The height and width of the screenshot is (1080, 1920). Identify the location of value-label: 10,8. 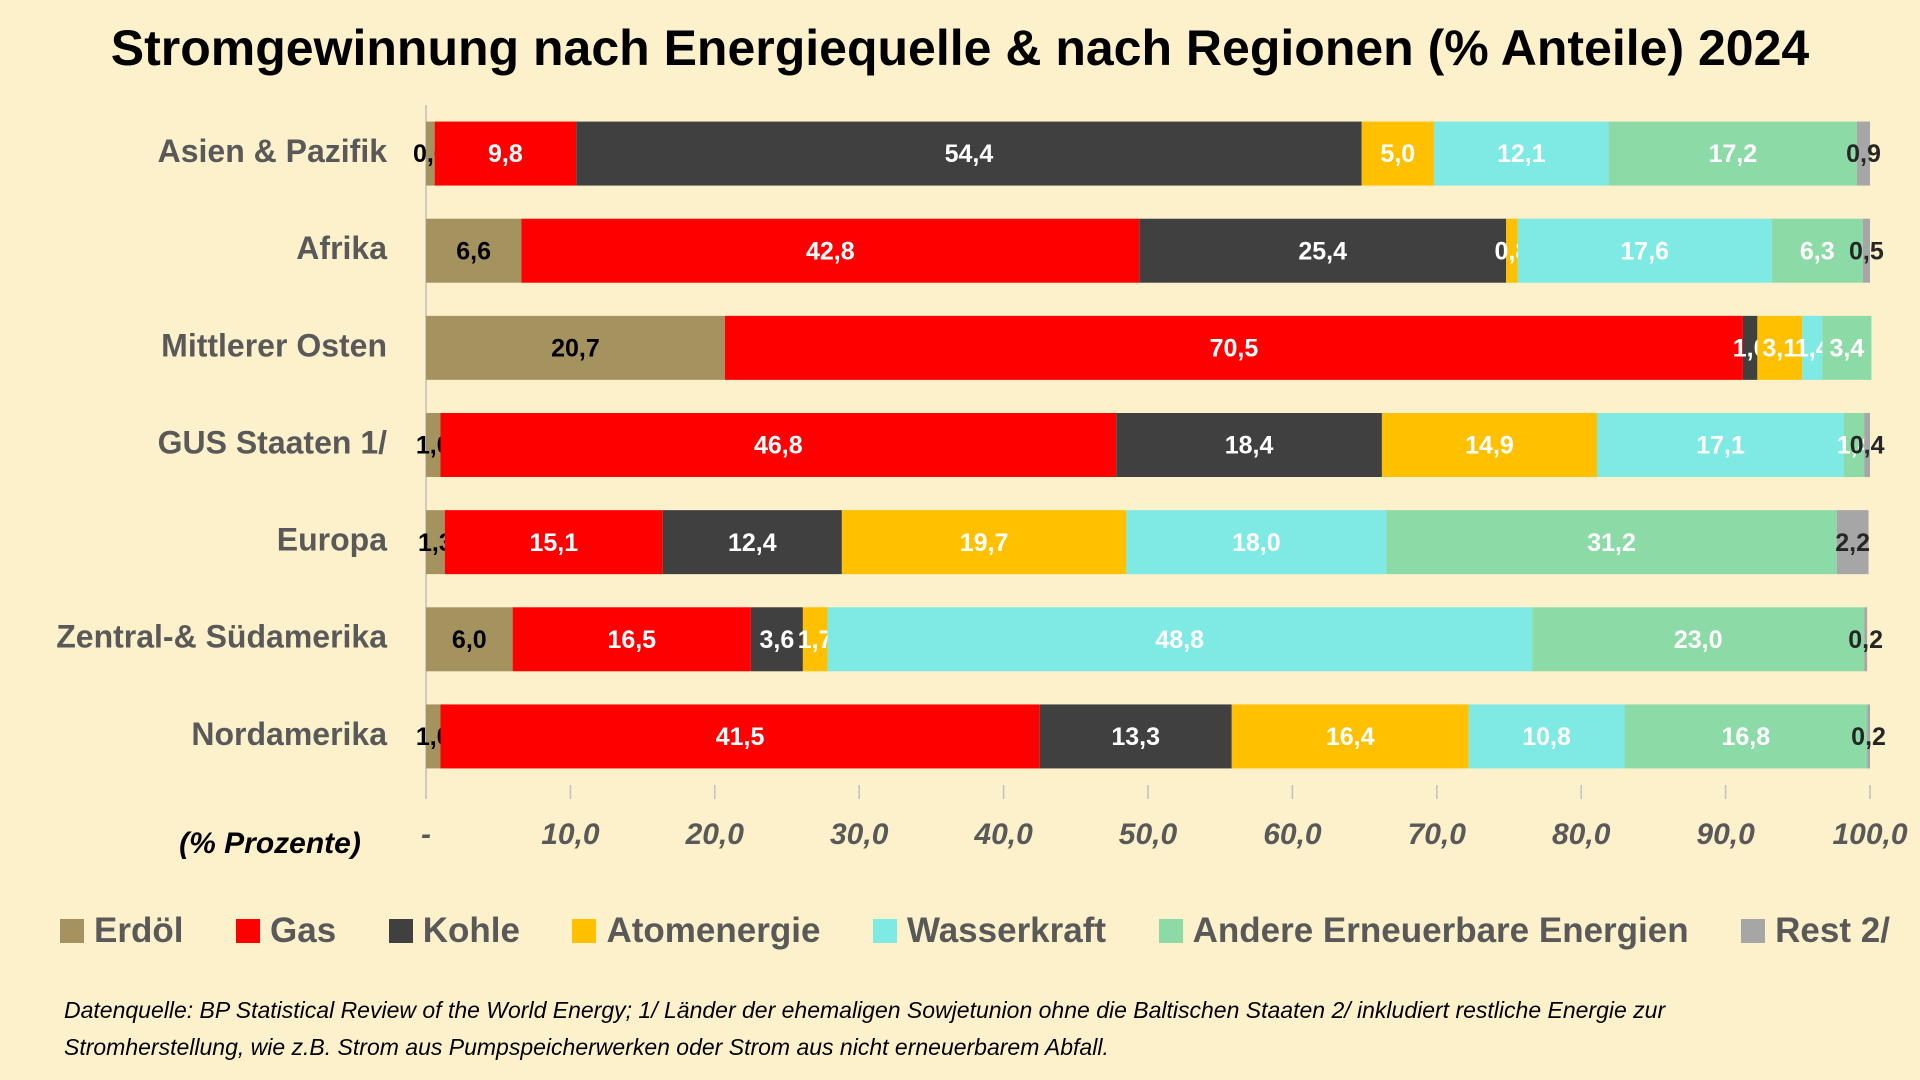
(1546, 737).